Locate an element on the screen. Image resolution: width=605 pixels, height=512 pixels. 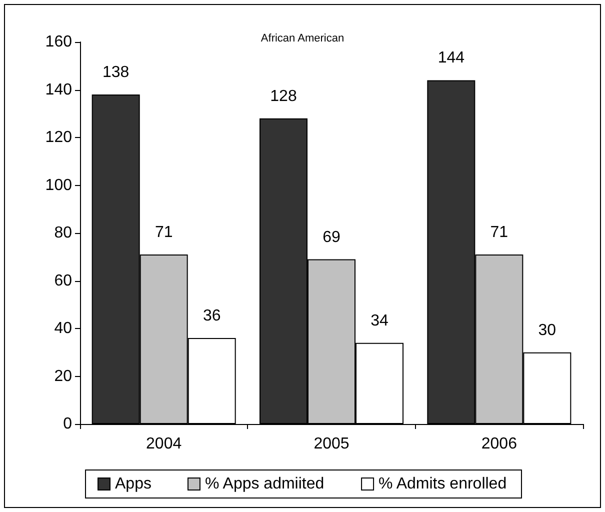
y-tick-label: 0 is located at coordinates (67, 424).